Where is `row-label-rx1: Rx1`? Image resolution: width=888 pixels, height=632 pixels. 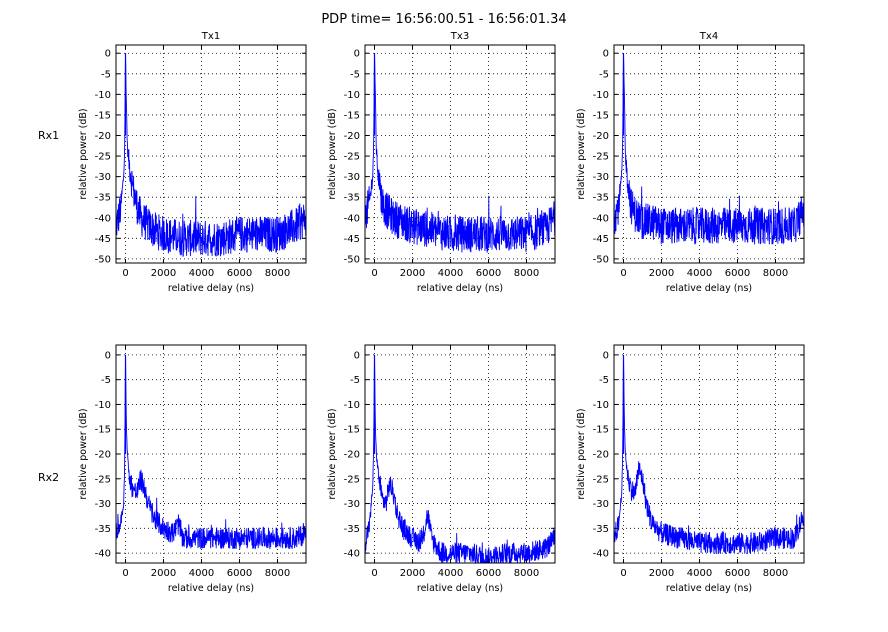 row-label-rx1: Rx1 is located at coordinates (49, 135).